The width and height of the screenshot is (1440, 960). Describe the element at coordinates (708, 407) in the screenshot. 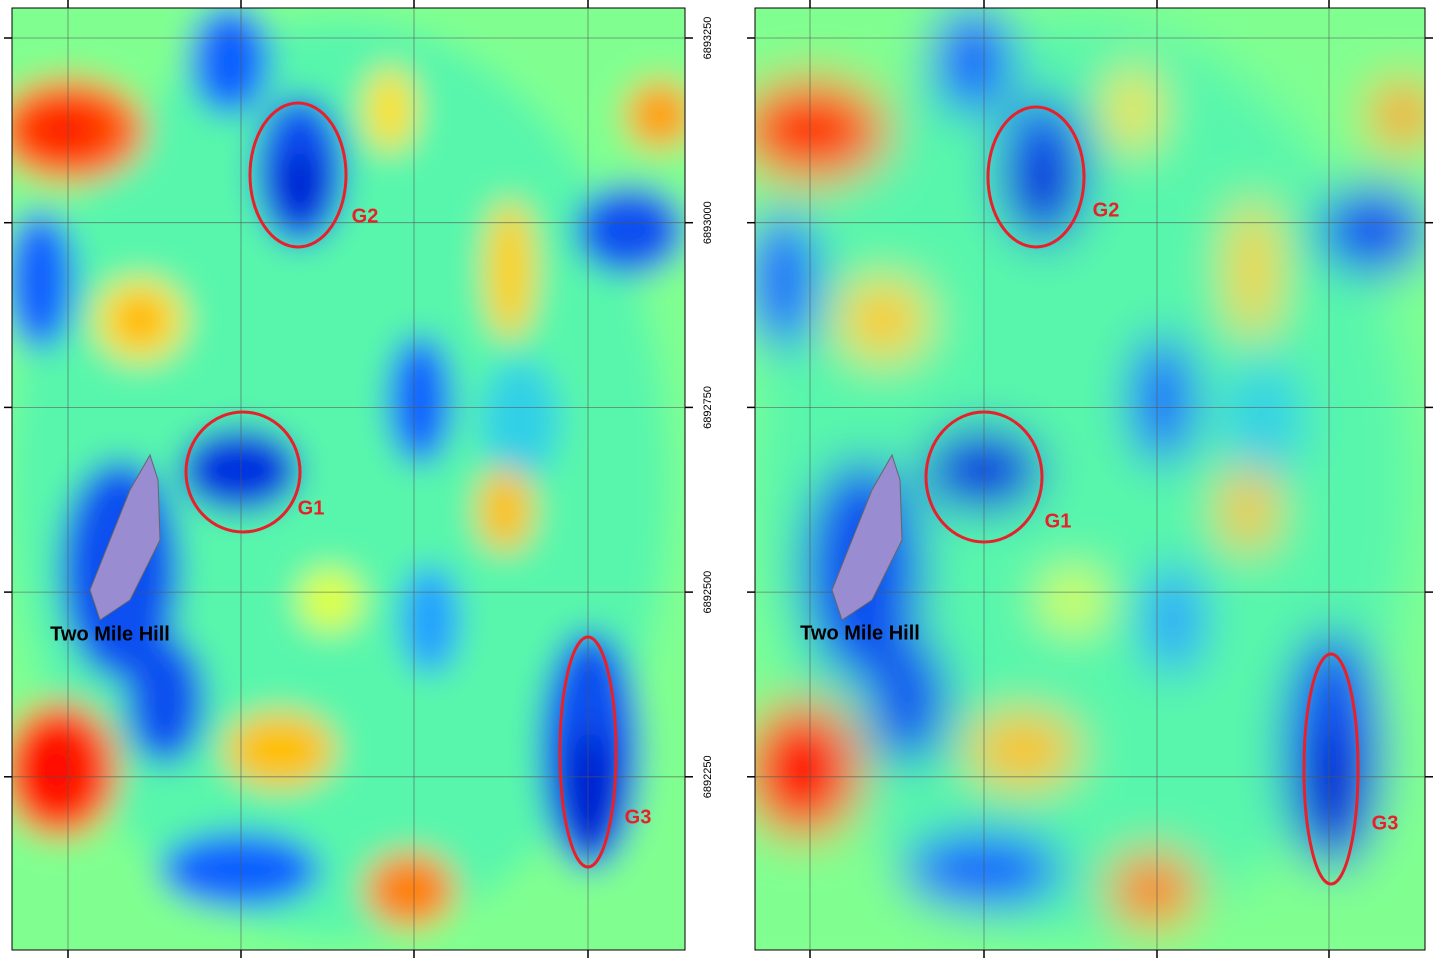

I see `northing-tick-label: 6892750` at that location.